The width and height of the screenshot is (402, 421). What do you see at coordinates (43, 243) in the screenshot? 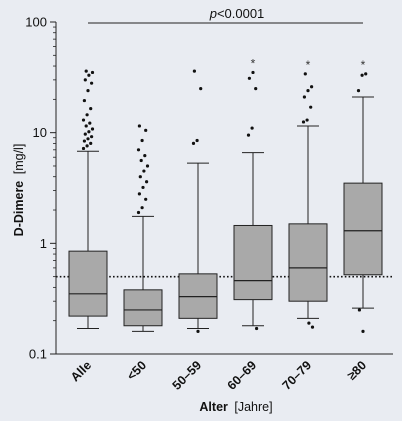
I see `y-tick-label: 1` at bounding box center [43, 243].